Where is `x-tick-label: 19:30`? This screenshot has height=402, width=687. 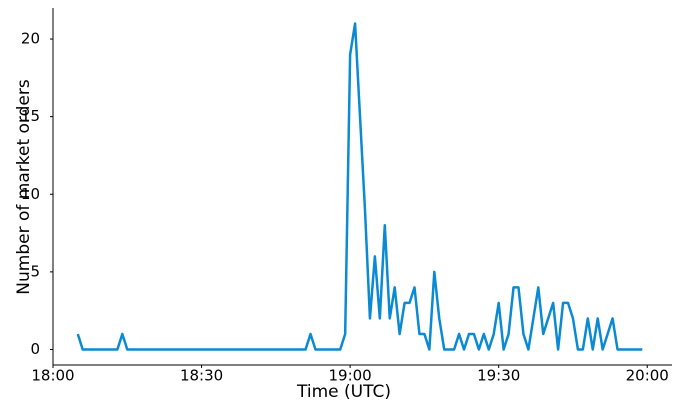 x-tick-label: 19:30 is located at coordinates (498, 376).